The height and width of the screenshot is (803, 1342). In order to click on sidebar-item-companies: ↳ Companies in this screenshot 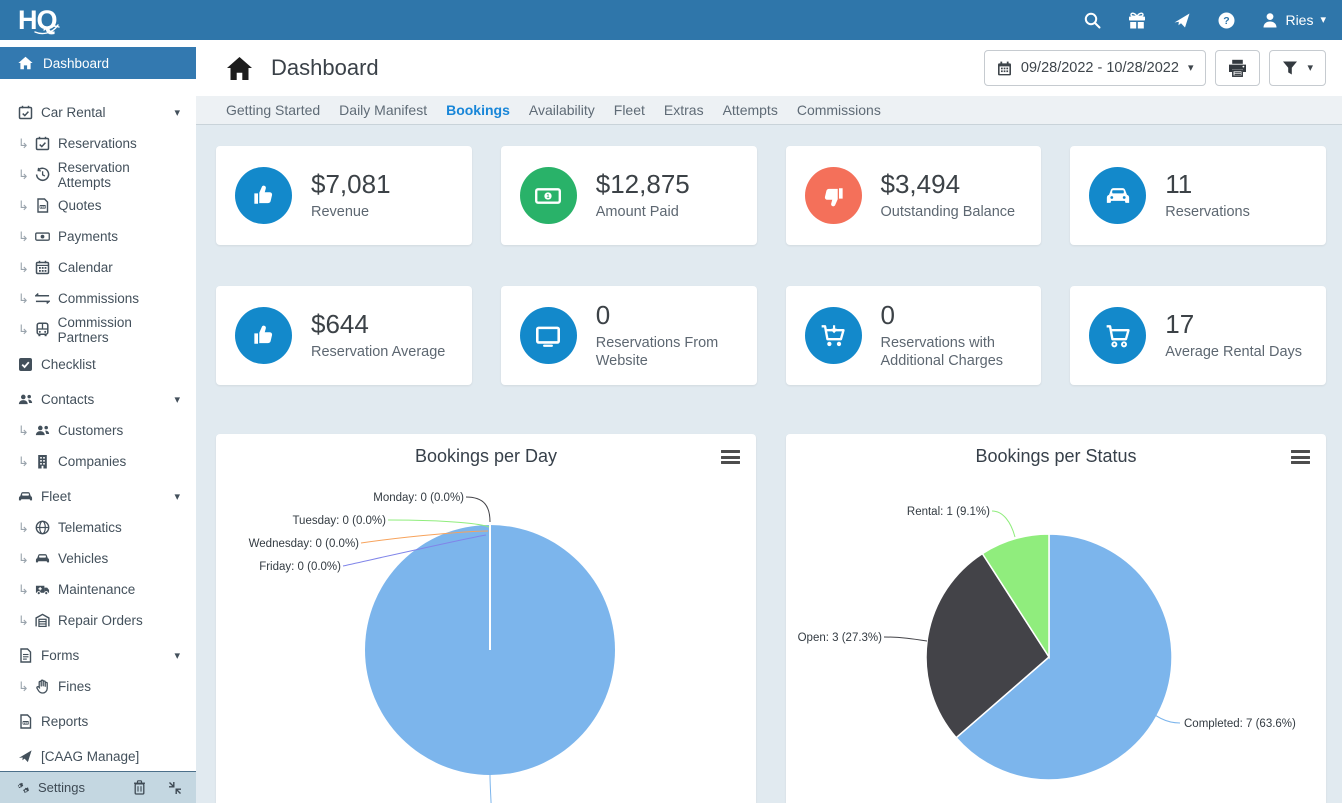, I will do `click(72, 461)`.